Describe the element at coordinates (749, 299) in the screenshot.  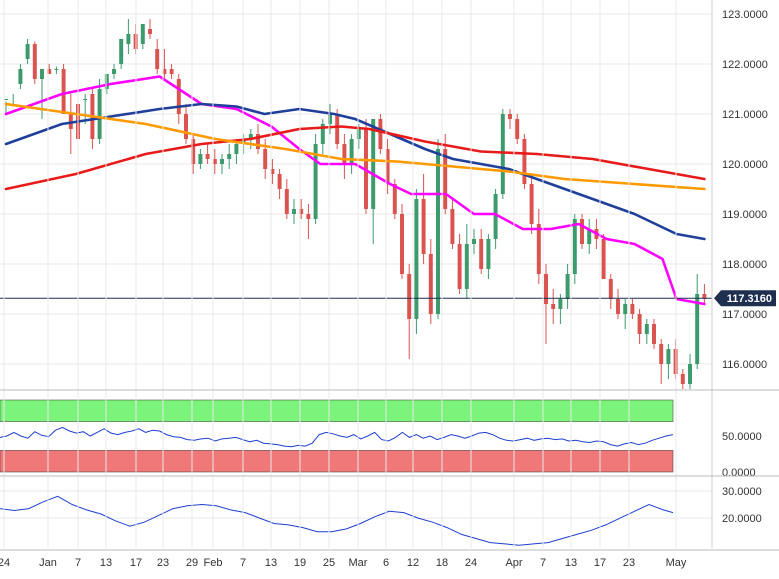
I see `last-price-label: 117.3160` at that location.